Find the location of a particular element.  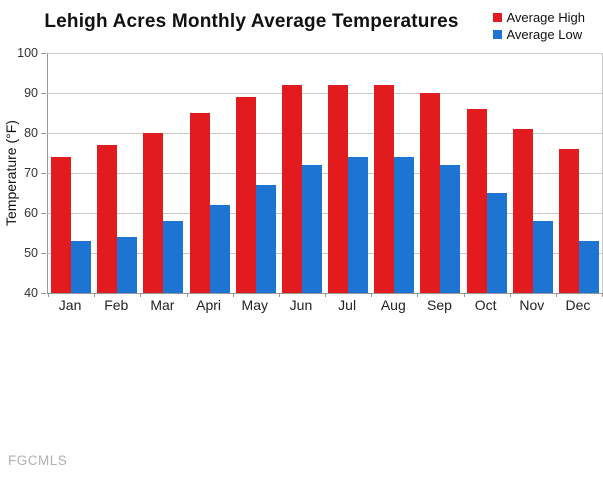

x-tick-label-may: May is located at coordinates (254, 305).